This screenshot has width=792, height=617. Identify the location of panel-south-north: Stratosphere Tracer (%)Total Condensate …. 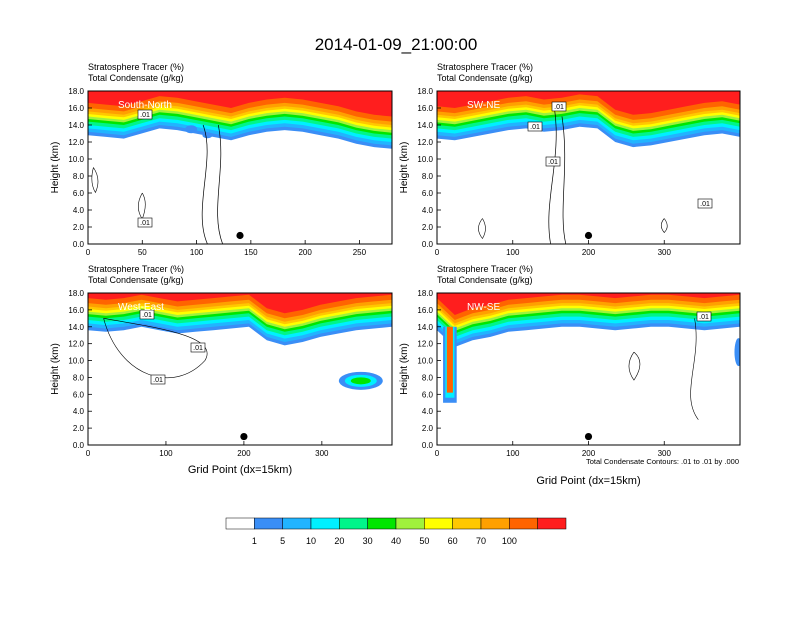
(221, 159).